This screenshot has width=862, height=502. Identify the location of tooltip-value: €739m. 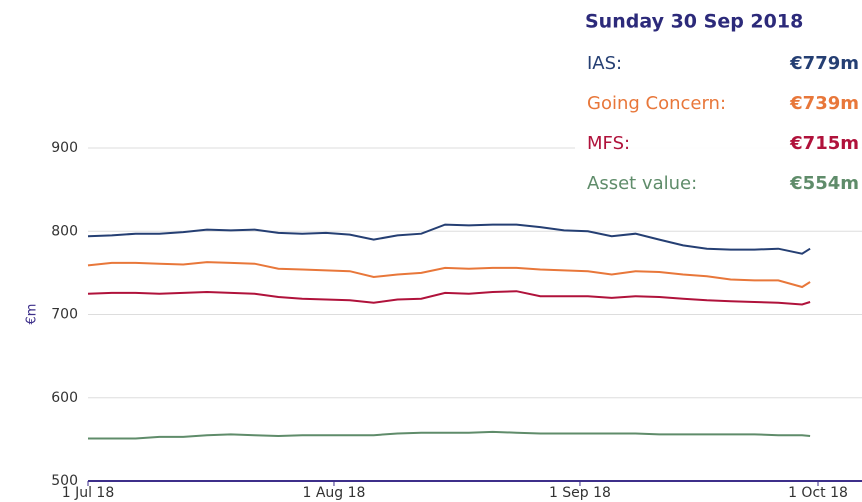
(824, 103).